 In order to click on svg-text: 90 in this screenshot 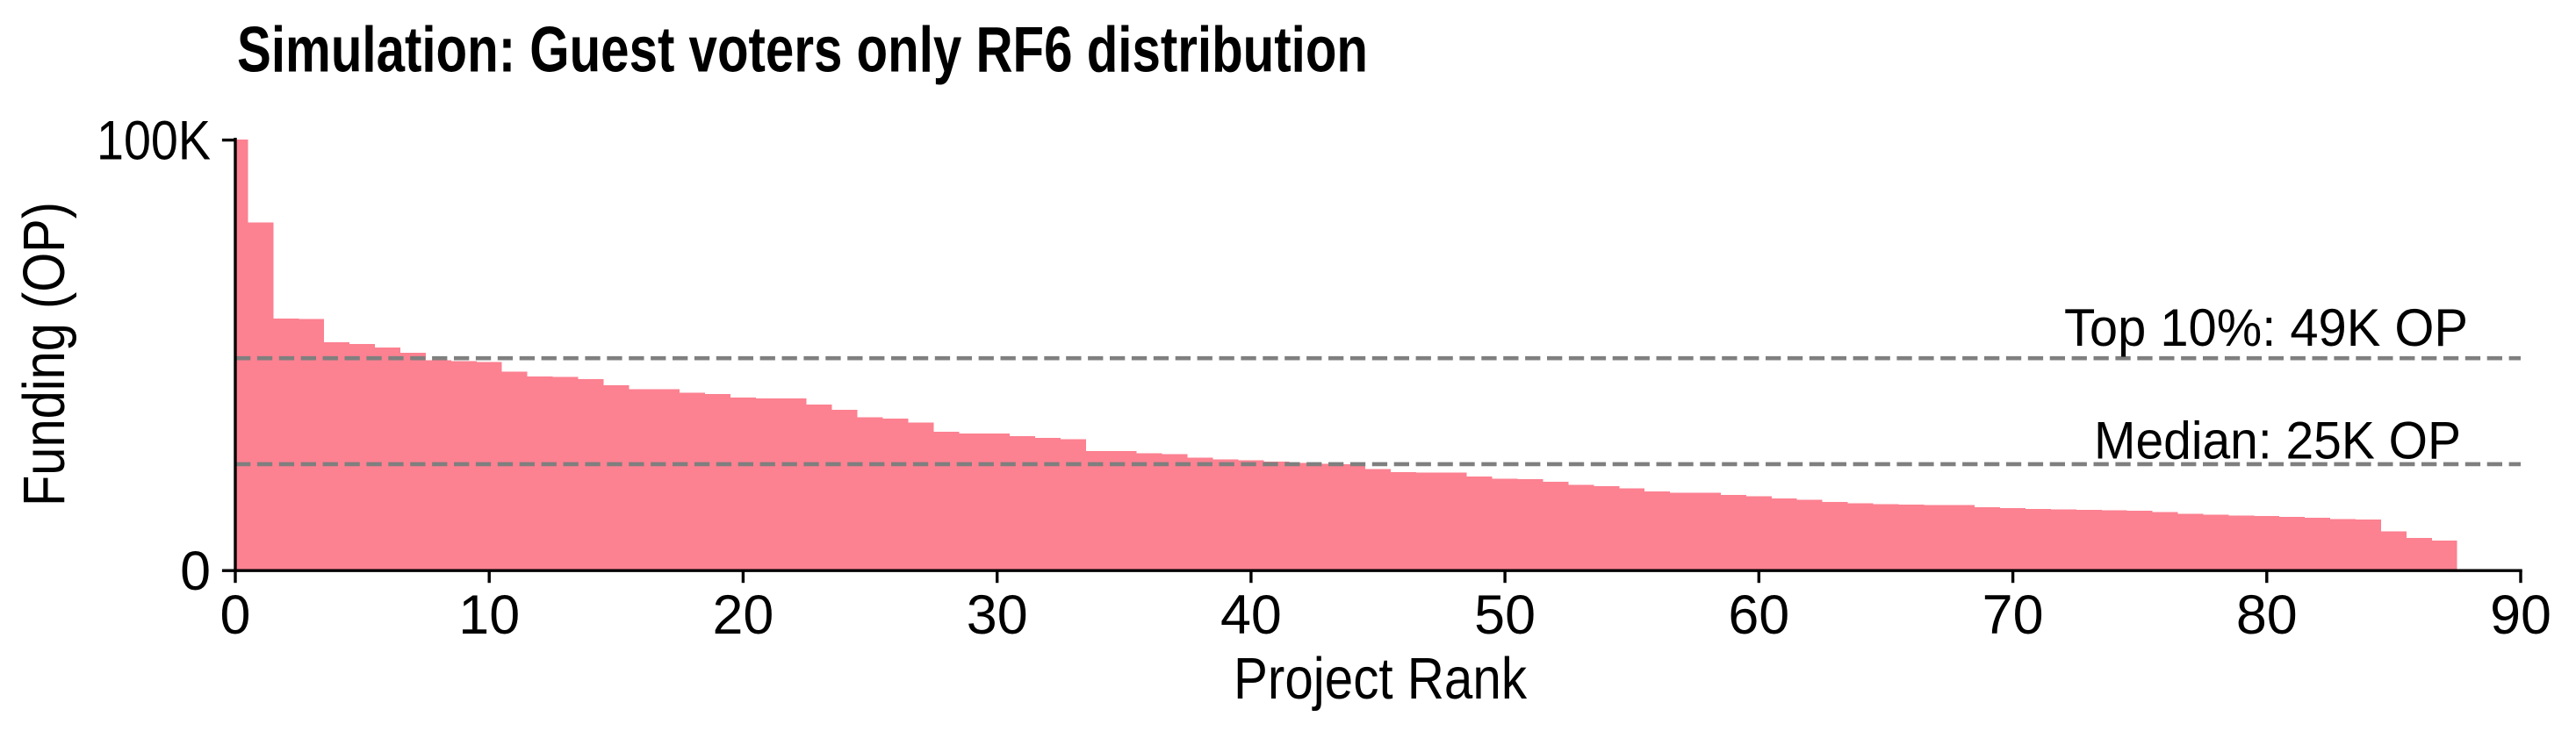, I will do `click(2520, 615)`.